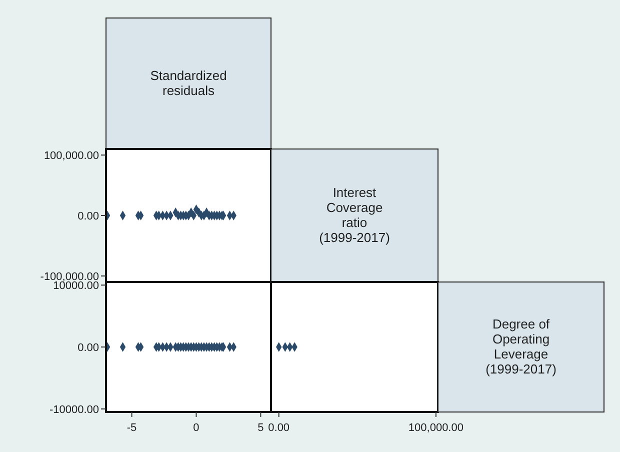  Describe the element at coordinates (521, 346) in the screenshot. I see `text: Degree of Operating Leverage (1999-2017)` at that location.